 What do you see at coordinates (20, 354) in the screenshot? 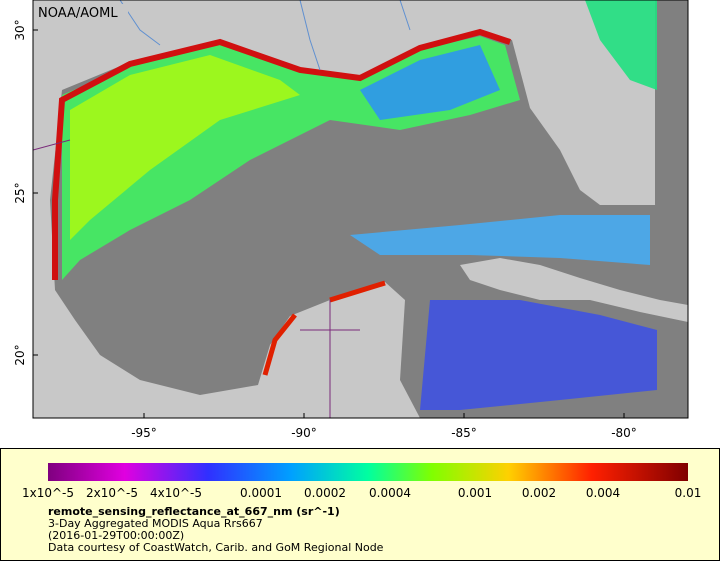
I see `lat-tick-label: 20°` at bounding box center [20, 354].